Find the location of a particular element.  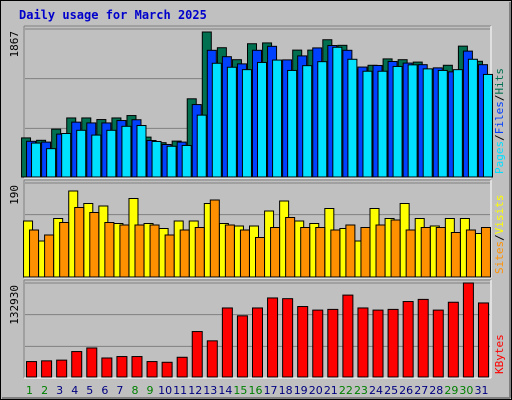

chart-title: Daily usage for March 2025 is located at coordinates (113, 15).